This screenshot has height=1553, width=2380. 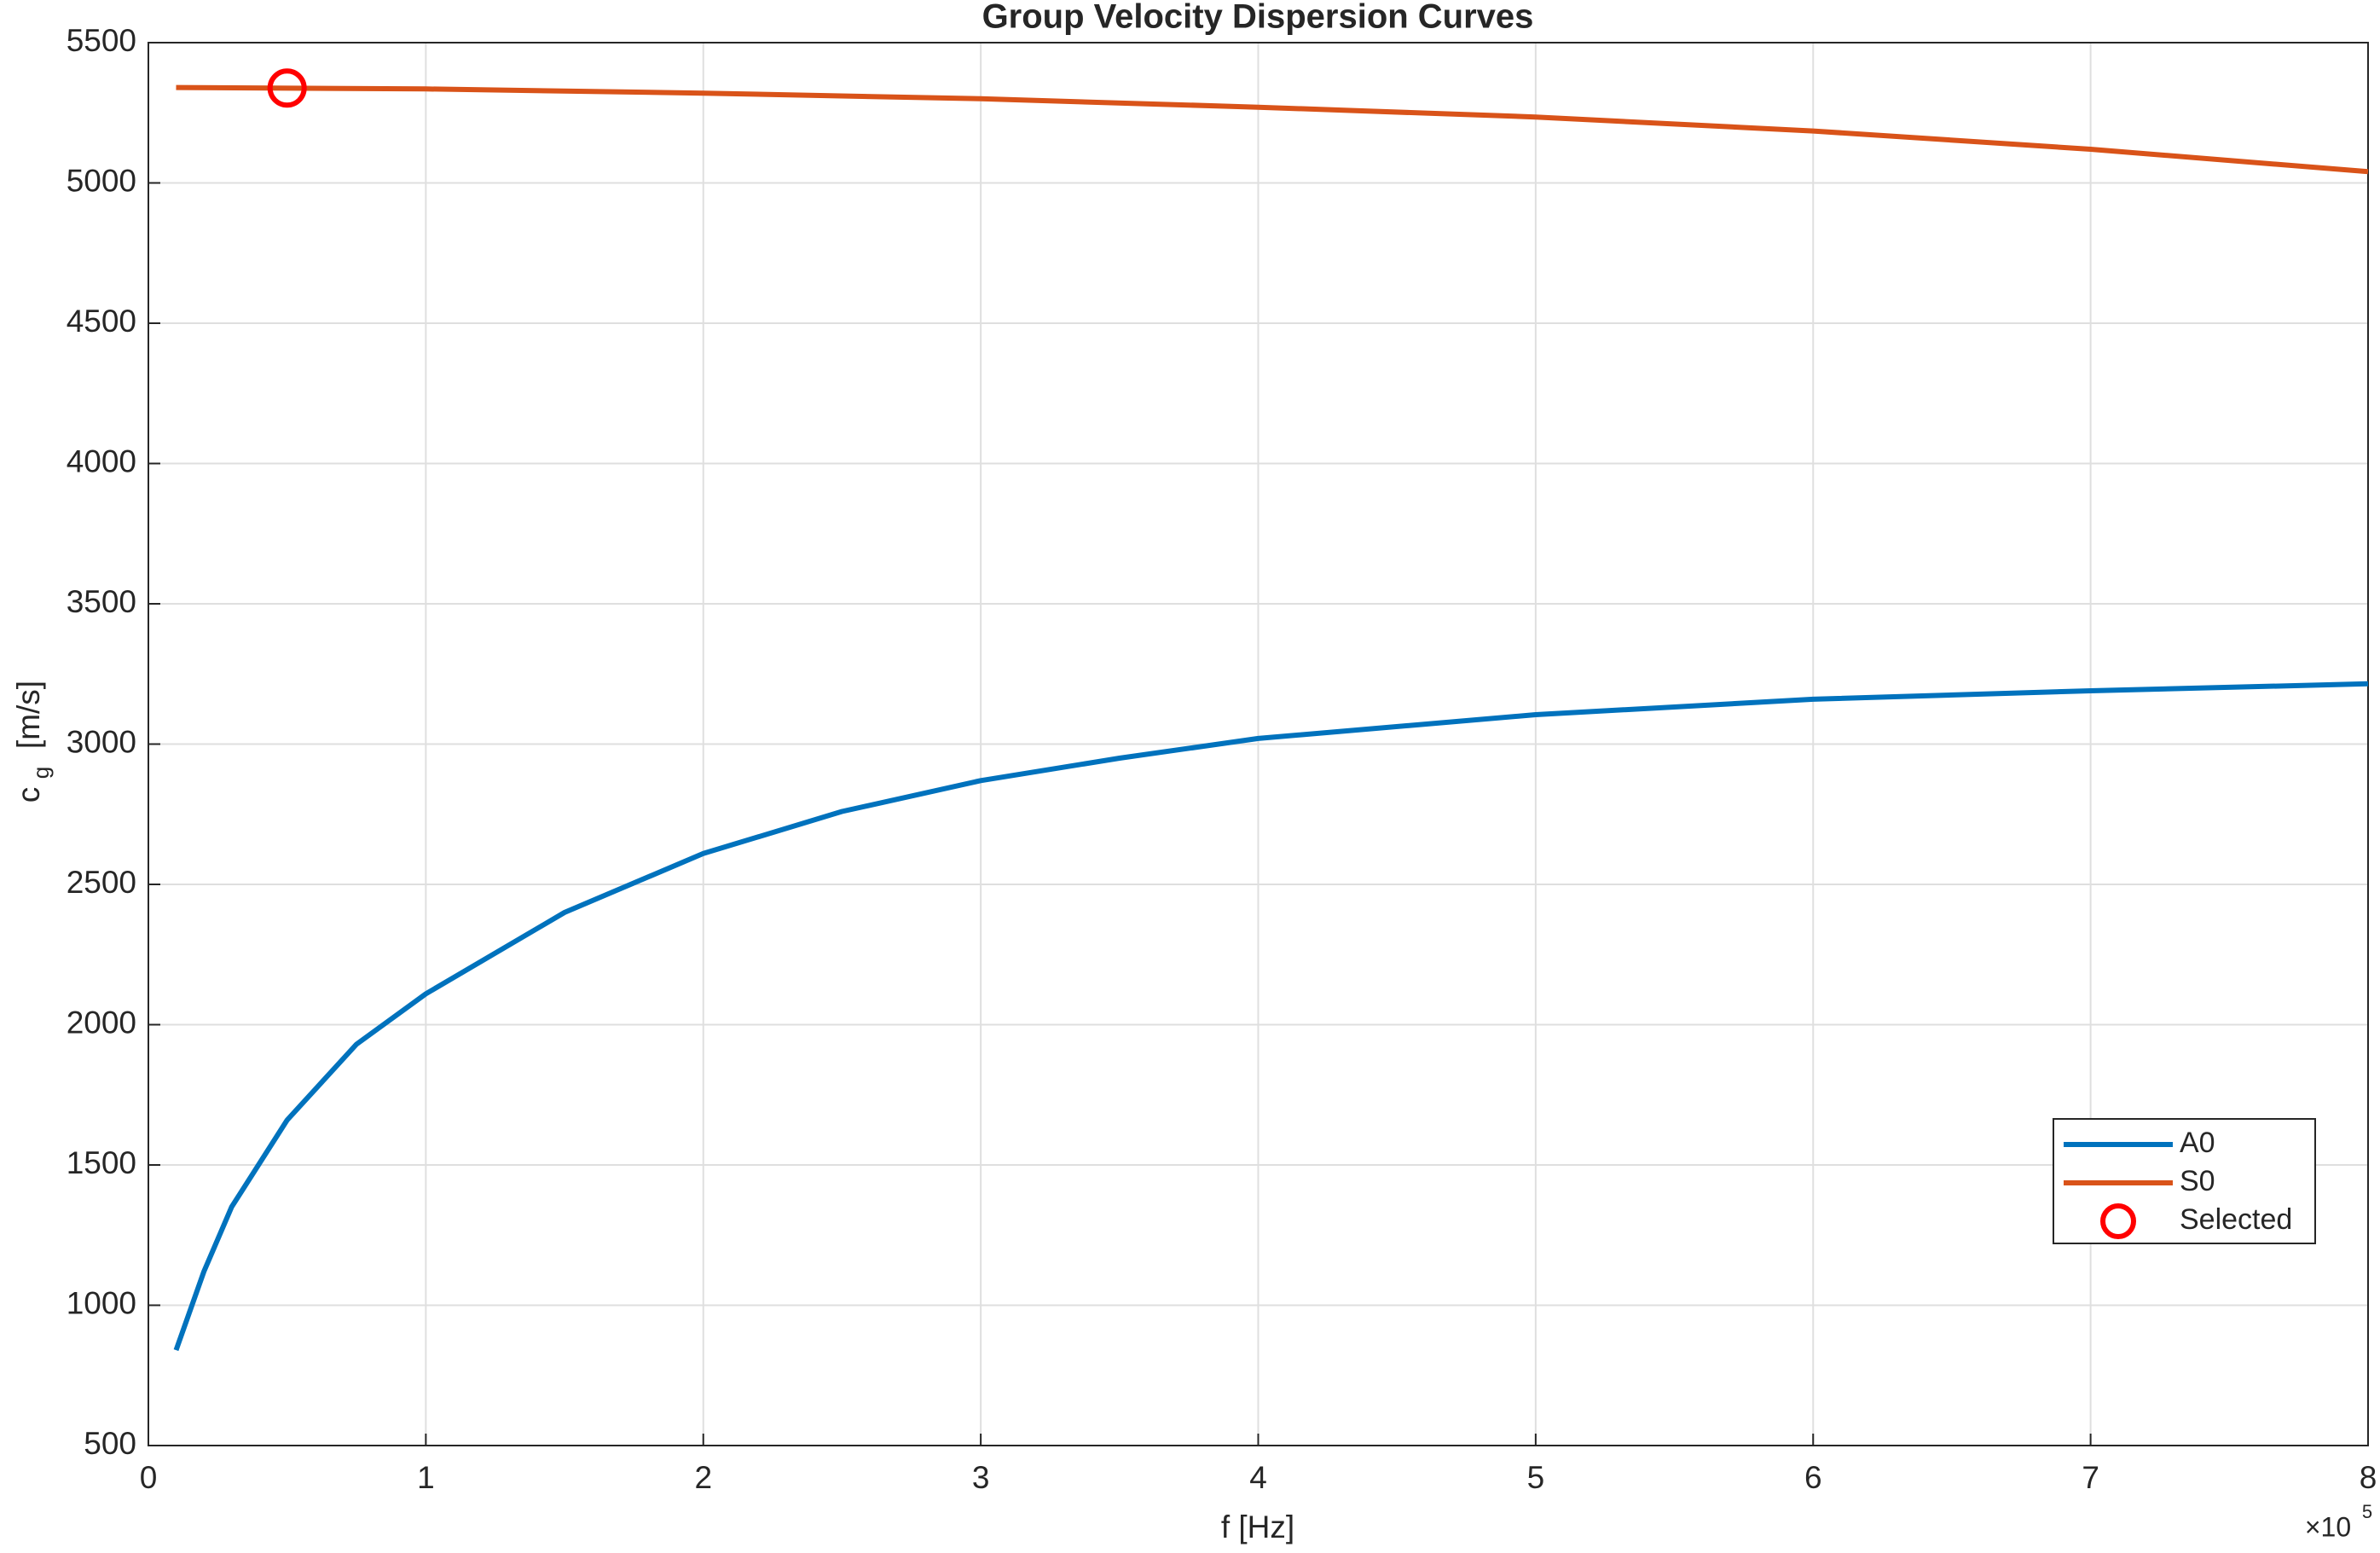 I want to click on x-axis-label: f [Hz], so click(x=1257, y=1527).